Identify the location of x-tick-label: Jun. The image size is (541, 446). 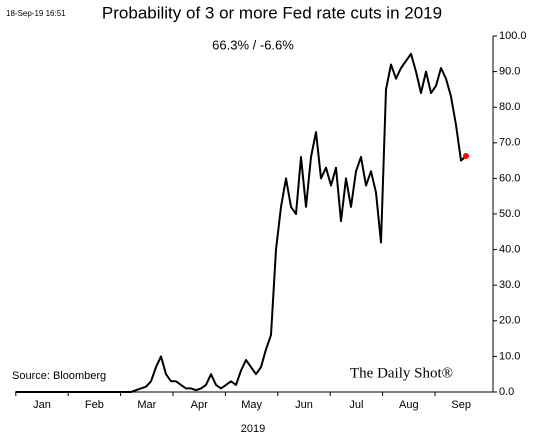
(304, 405).